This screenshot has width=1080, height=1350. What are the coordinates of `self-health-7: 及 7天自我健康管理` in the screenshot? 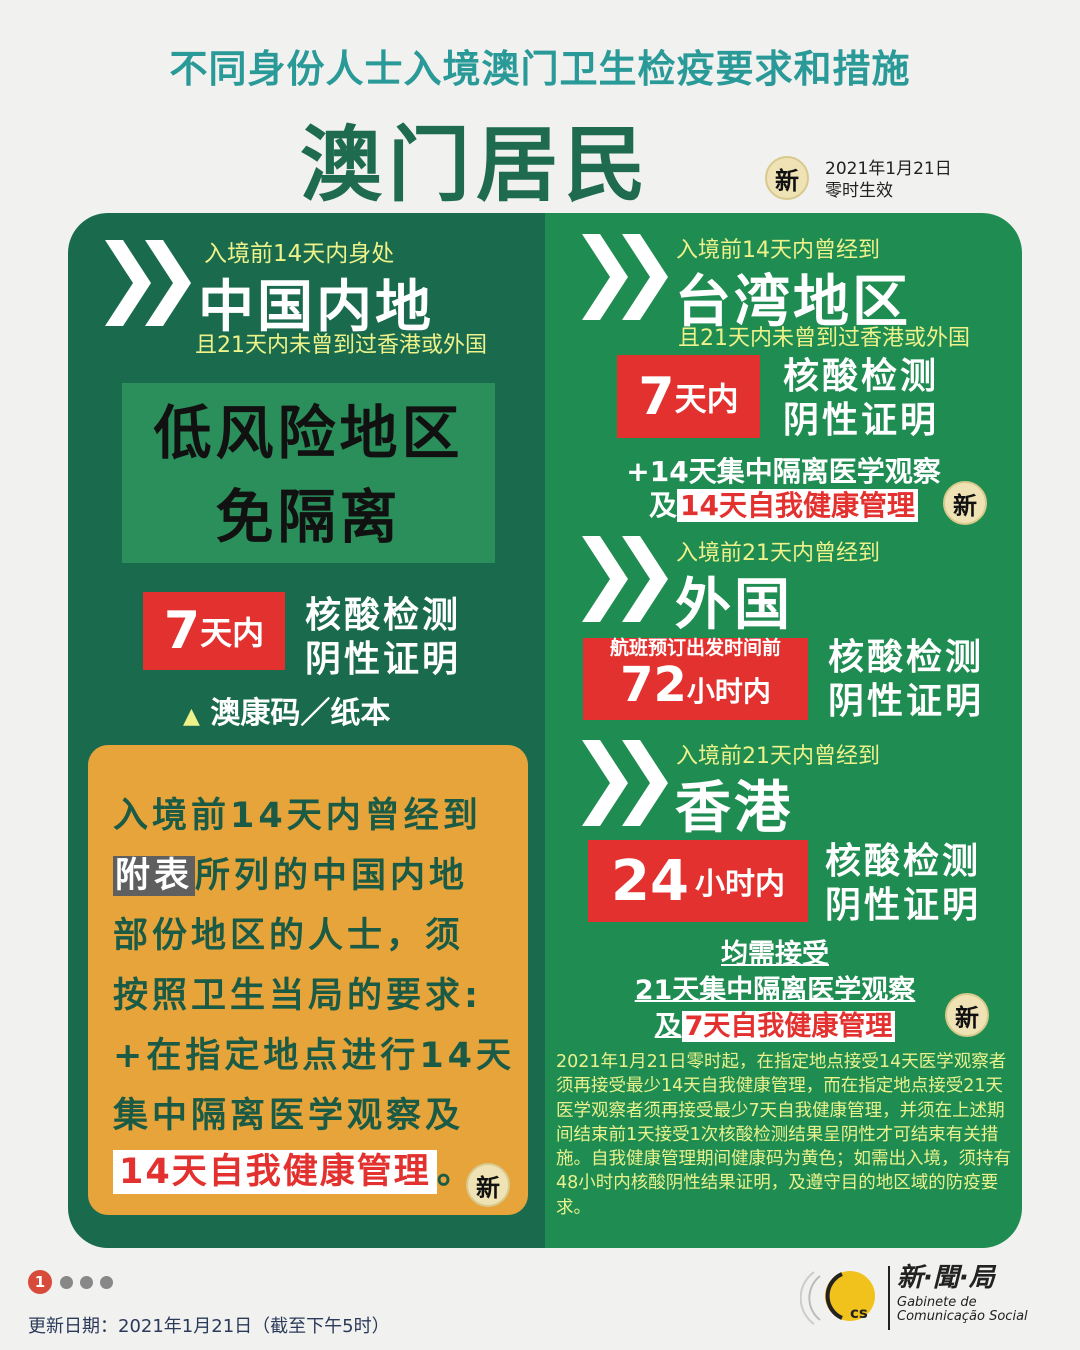 It's located at (775, 1023).